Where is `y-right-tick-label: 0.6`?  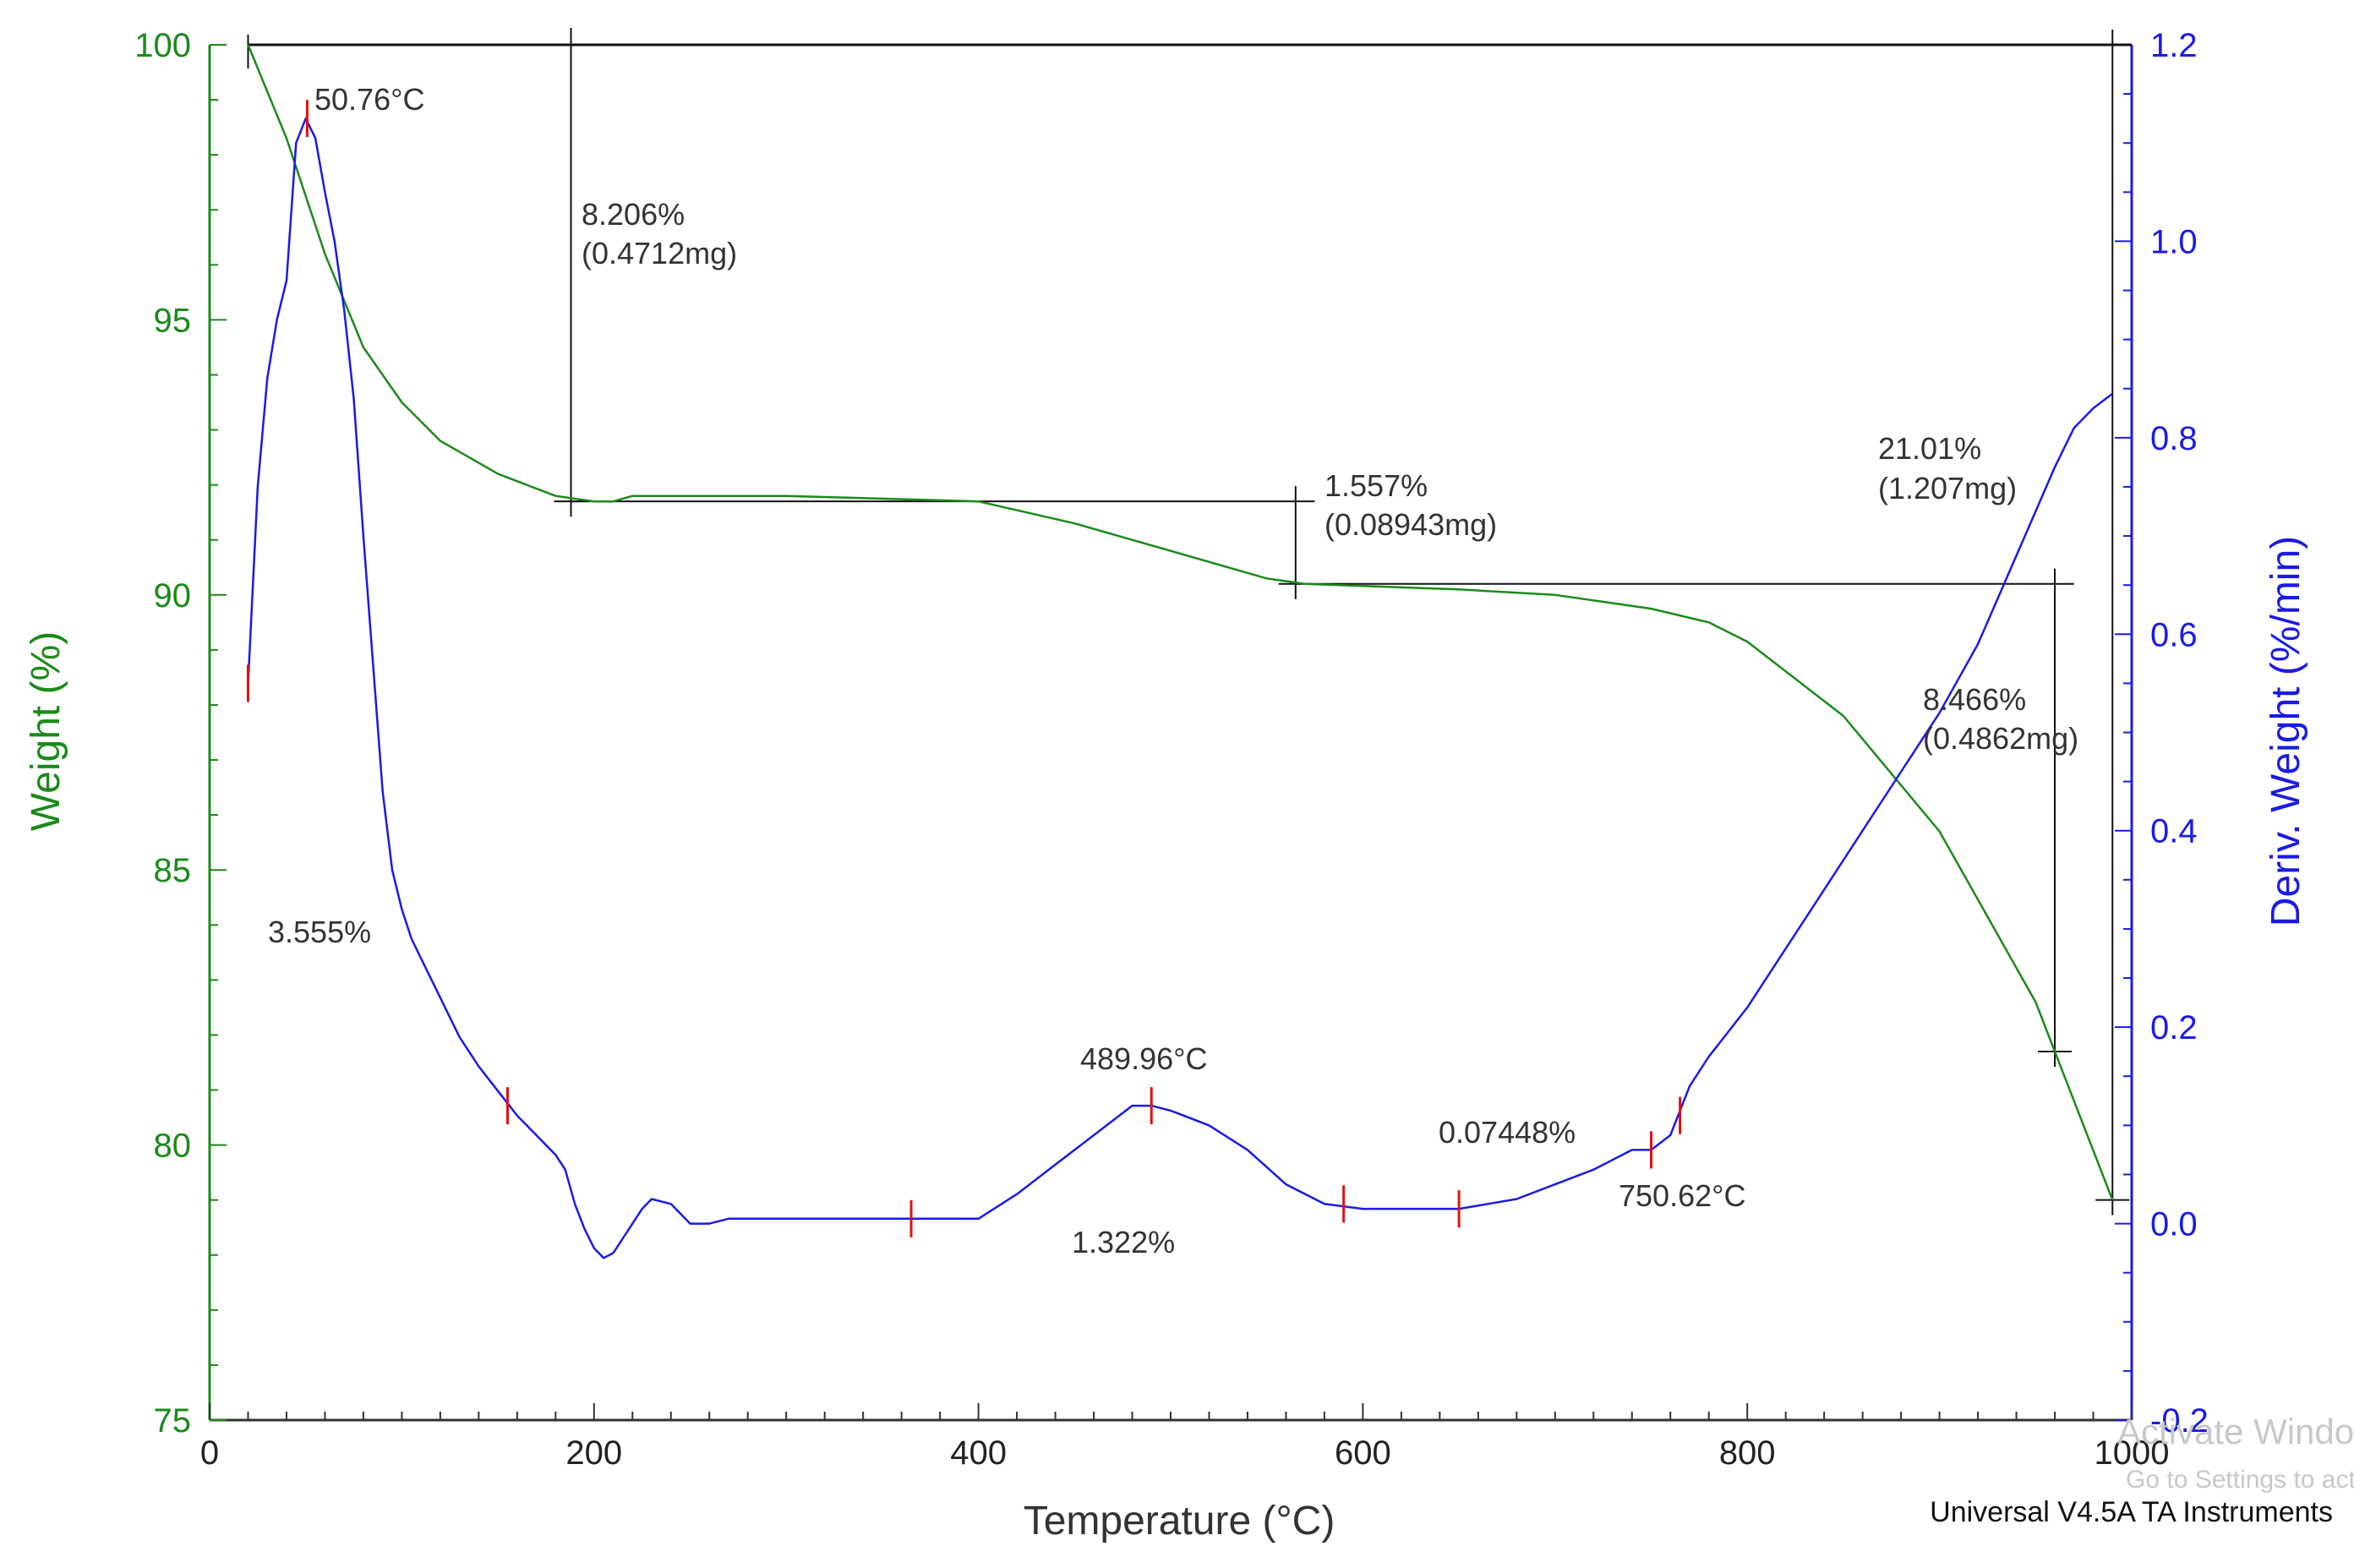 y-right-tick-label: 0.6 is located at coordinates (2174, 634).